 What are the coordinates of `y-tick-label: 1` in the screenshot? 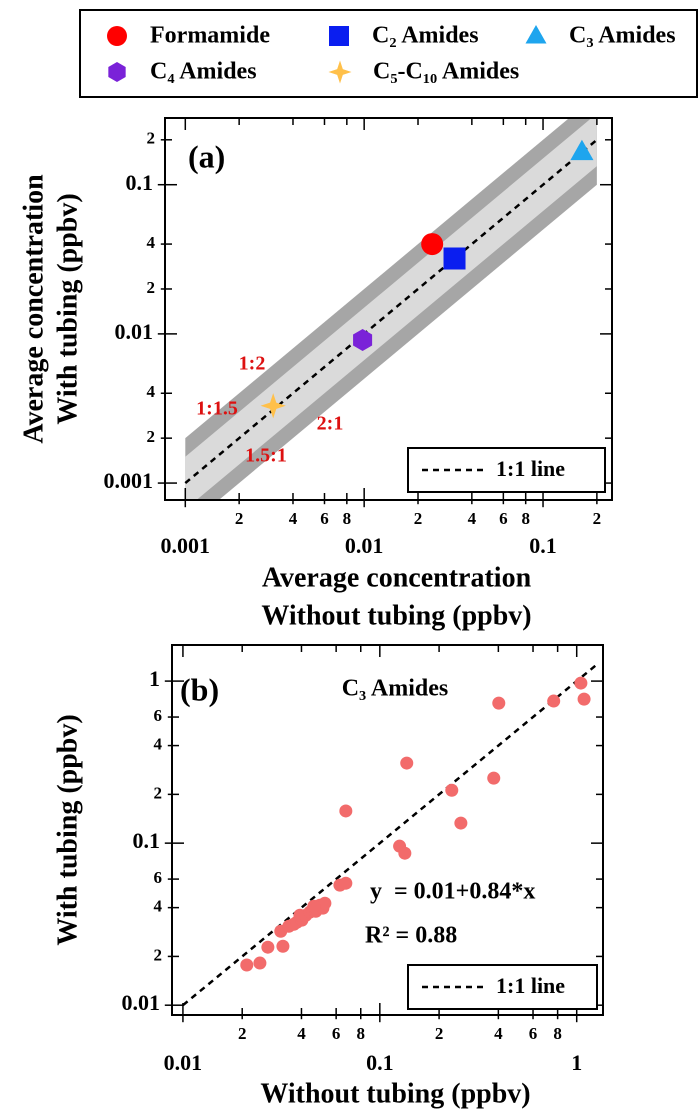 It's located at (154, 678).